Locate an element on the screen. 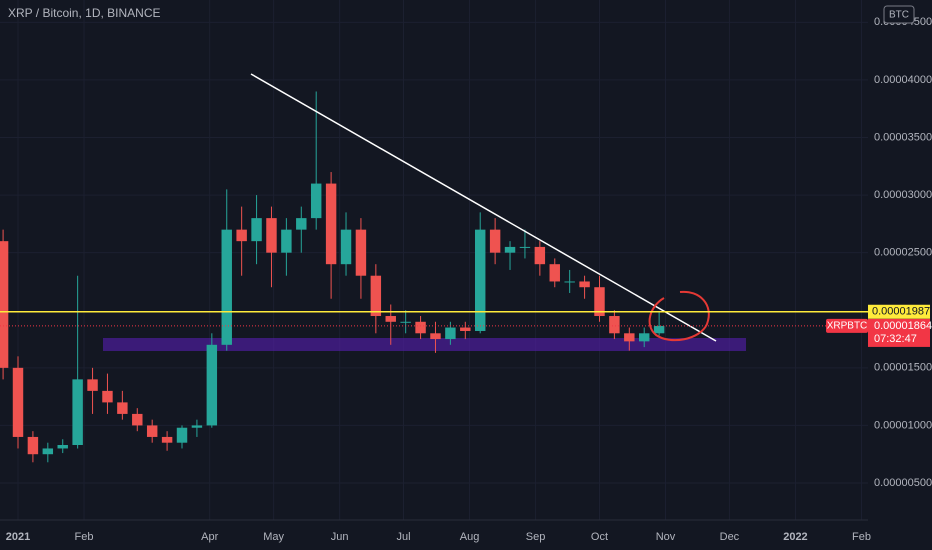 This screenshot has width=932, height=550. horizontal-line-label: 0.00001987 is located at coordinates (901, 312).